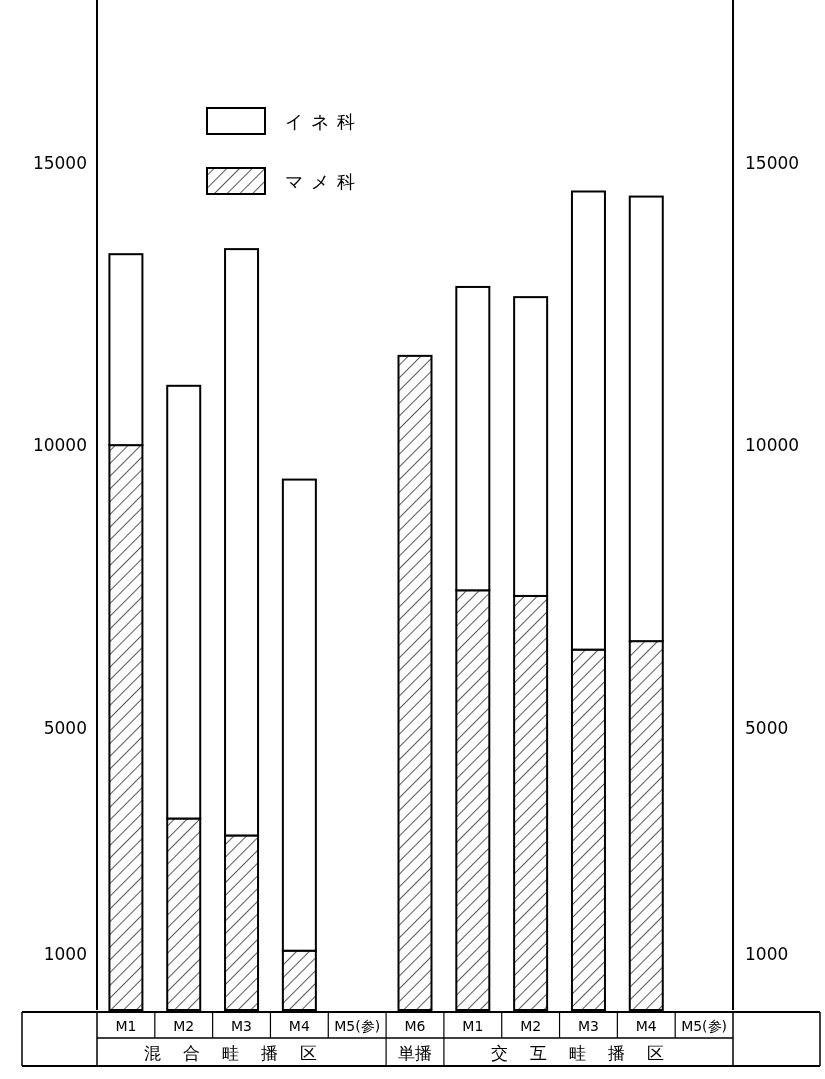  I want to click on bar, so click(415, 682).